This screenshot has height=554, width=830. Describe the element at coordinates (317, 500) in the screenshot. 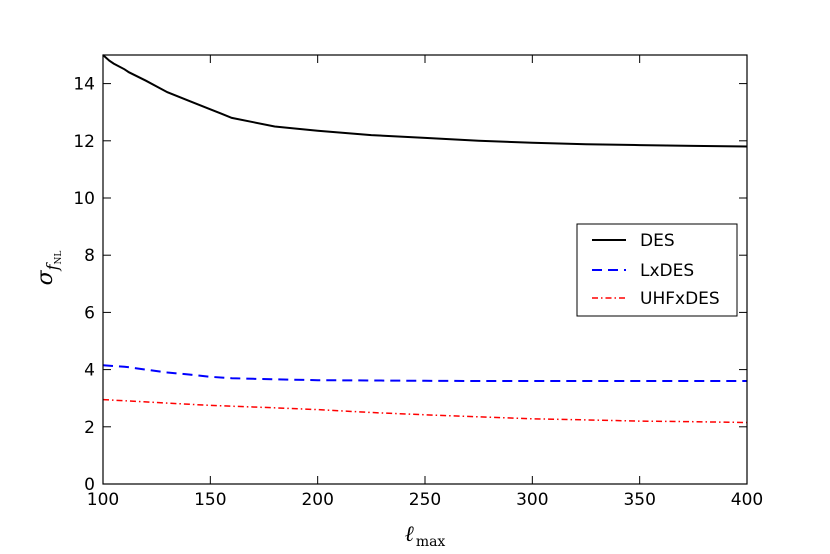

I see `x-tick-label: 200` at that location.